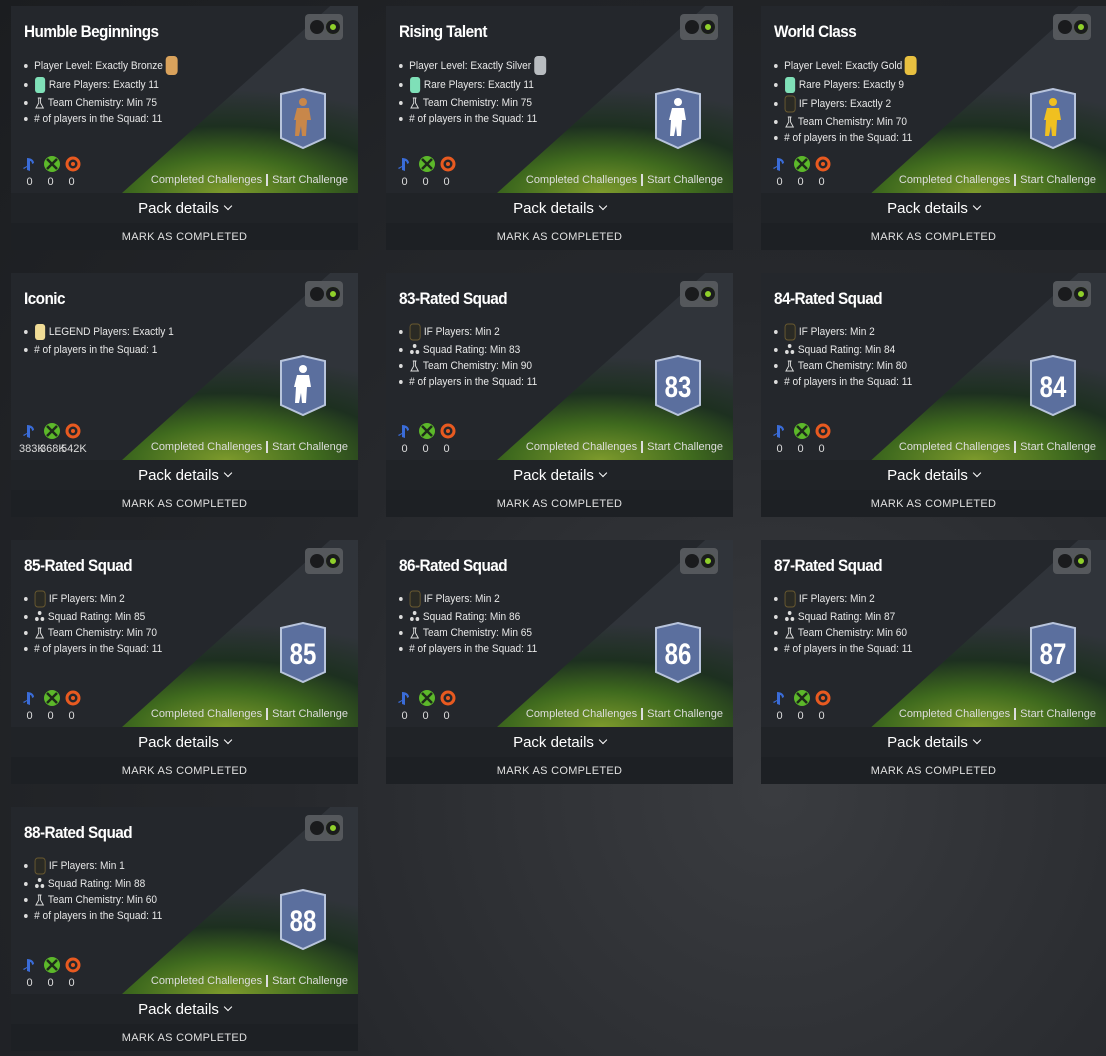 The image size is (1106, 1056). I want to click on requirement-text: Rare Players: Exactly 11, so click(103, 85).